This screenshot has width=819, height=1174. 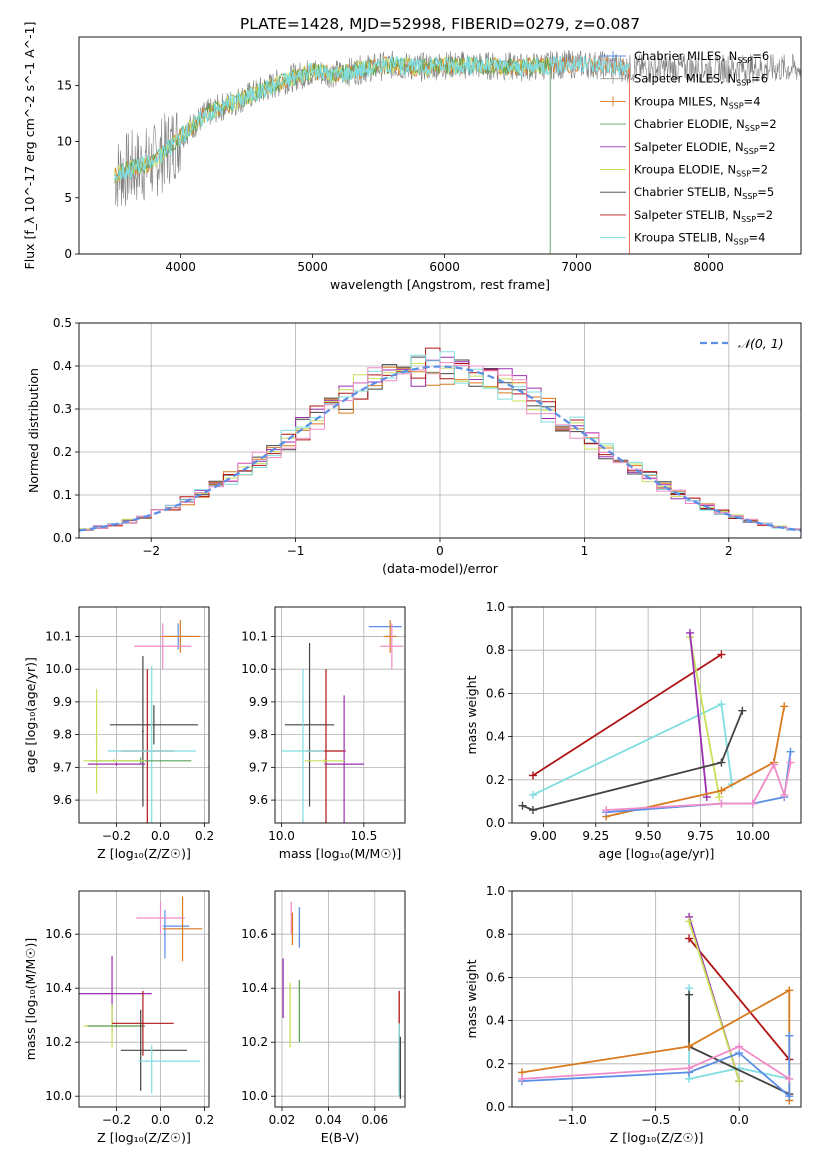 I want to click on plot-area-weight_vs_age, so click(x=656, y=724).